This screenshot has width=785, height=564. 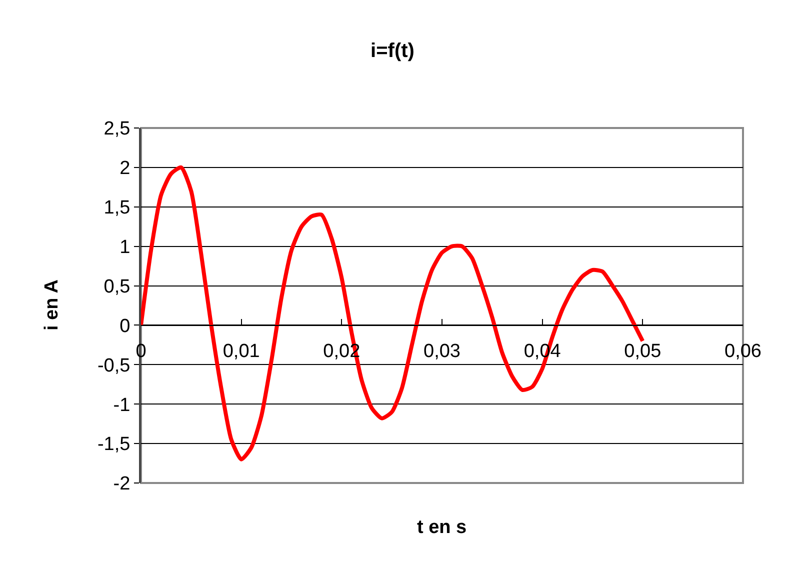 I want to click on x-tick-label: 0,06, so click(x=743, y=351).